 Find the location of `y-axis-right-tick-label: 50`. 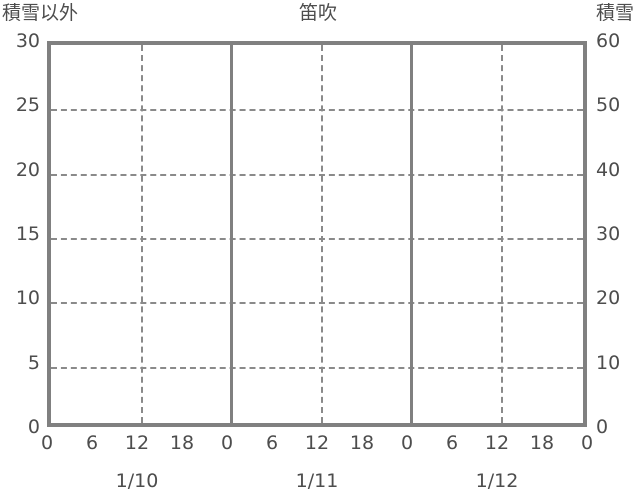

y-axis-right-tick-label: 50 is located at coordinates (608, 105).